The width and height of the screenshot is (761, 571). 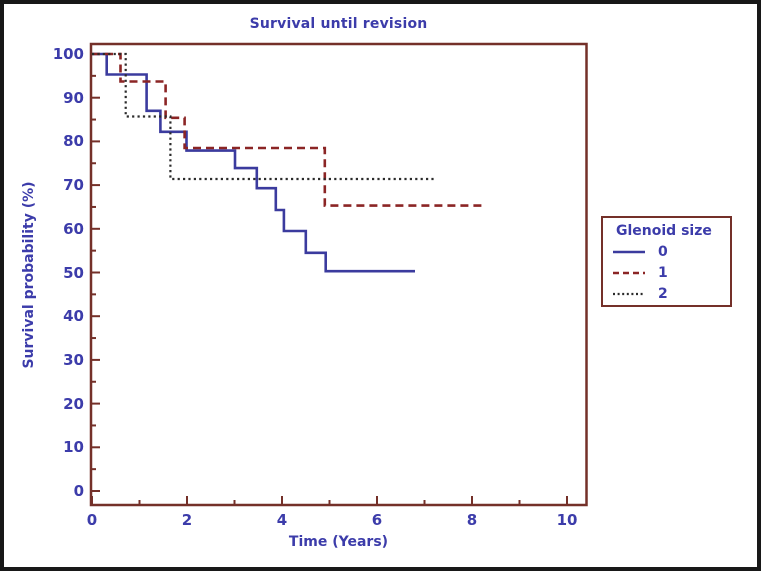 What do you see at coordinates (73, 359) in the screenshot?
I see `y-tick-label-30: 30` at bounding box center [73, 359].